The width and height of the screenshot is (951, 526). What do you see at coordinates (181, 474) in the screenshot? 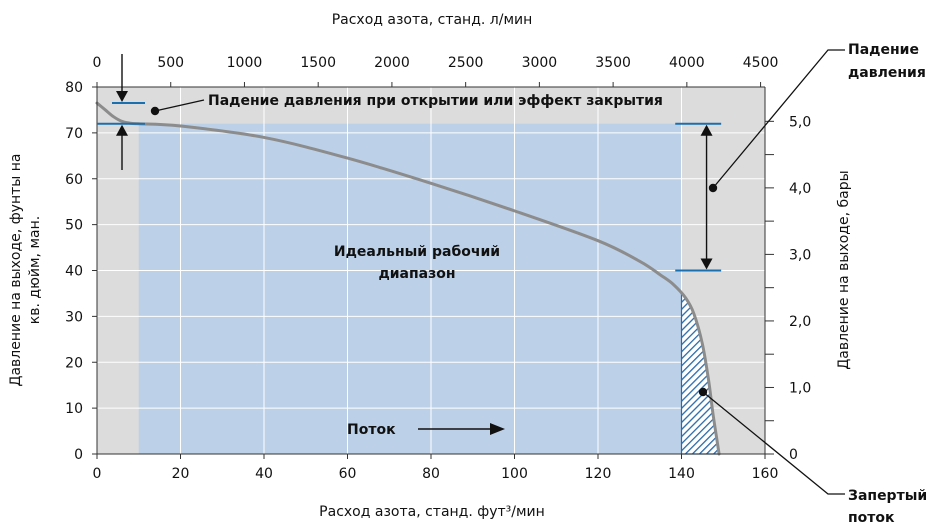
I see `x-tick-label: 20` at bounding box center [181, 474].